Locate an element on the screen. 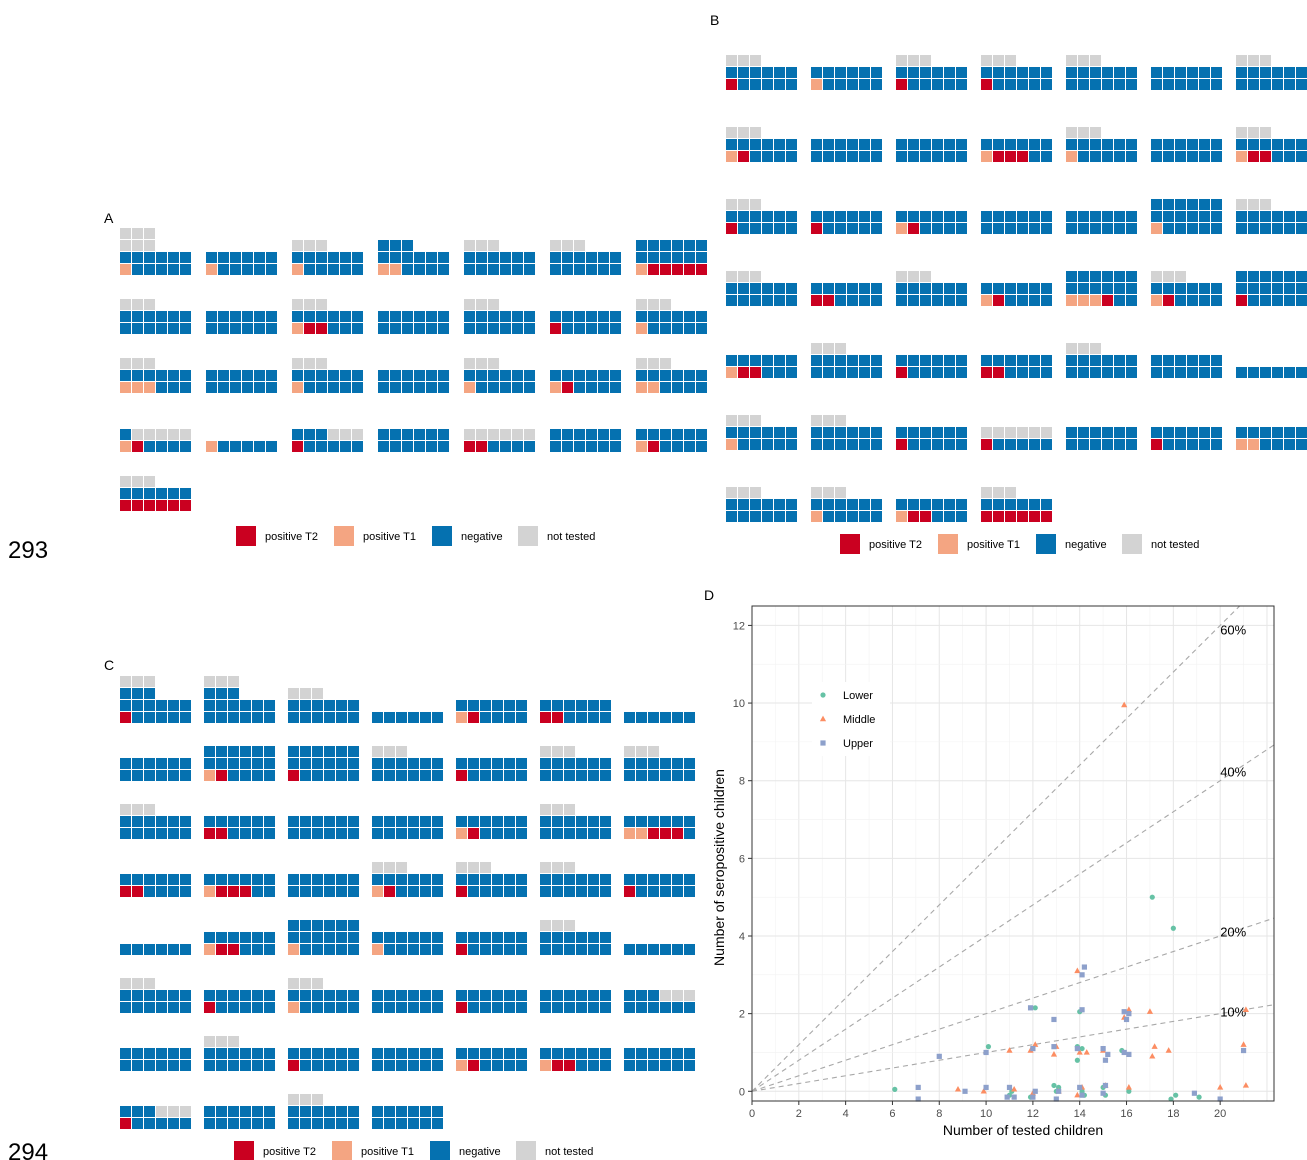  legend-key-negative is located at coordinates (442, 536).